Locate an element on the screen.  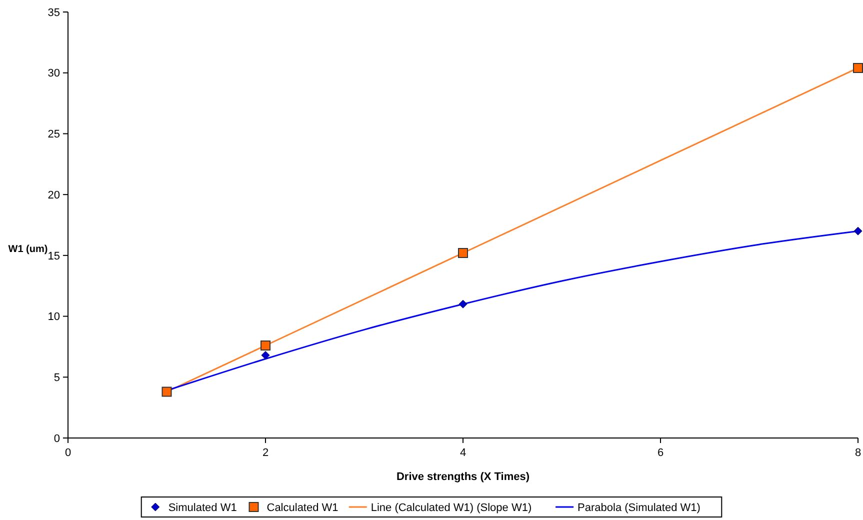
x-tick-label: 0 is located at coordinates (68, 453).